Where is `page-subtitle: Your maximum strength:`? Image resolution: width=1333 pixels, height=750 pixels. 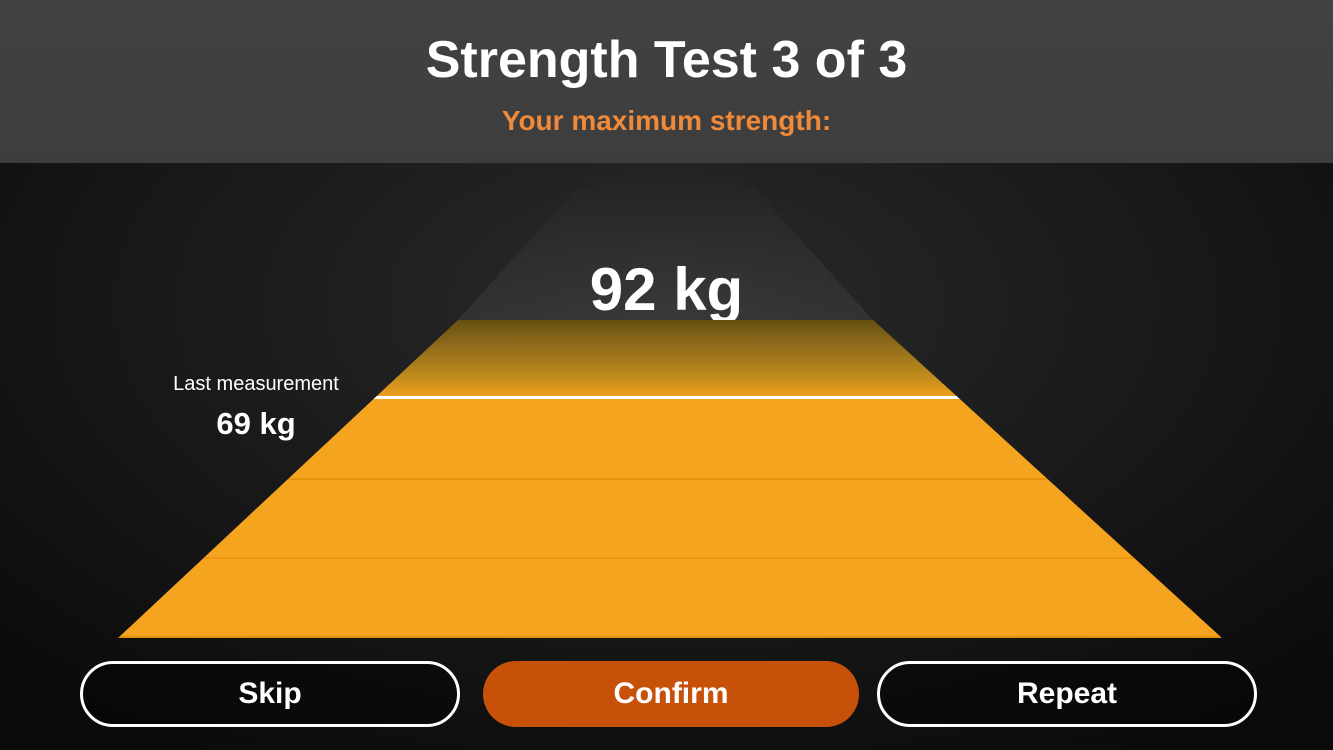 page-subtitle: Your maximum strength: is located at coordinates (666, 120).